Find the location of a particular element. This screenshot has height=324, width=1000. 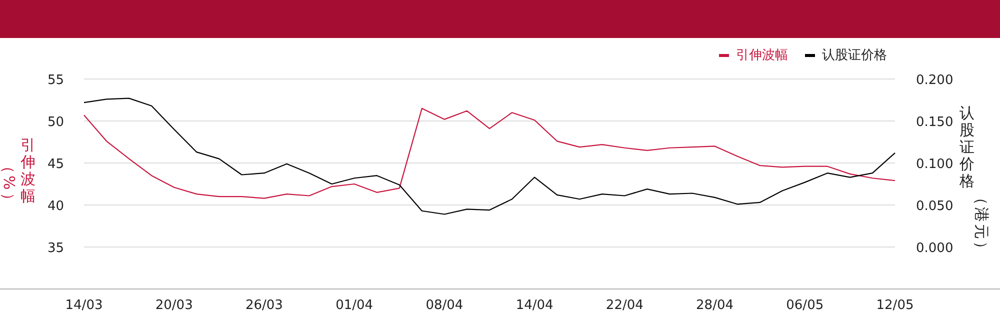

y-tick-label: 35 is located at coordinates (55, 248).